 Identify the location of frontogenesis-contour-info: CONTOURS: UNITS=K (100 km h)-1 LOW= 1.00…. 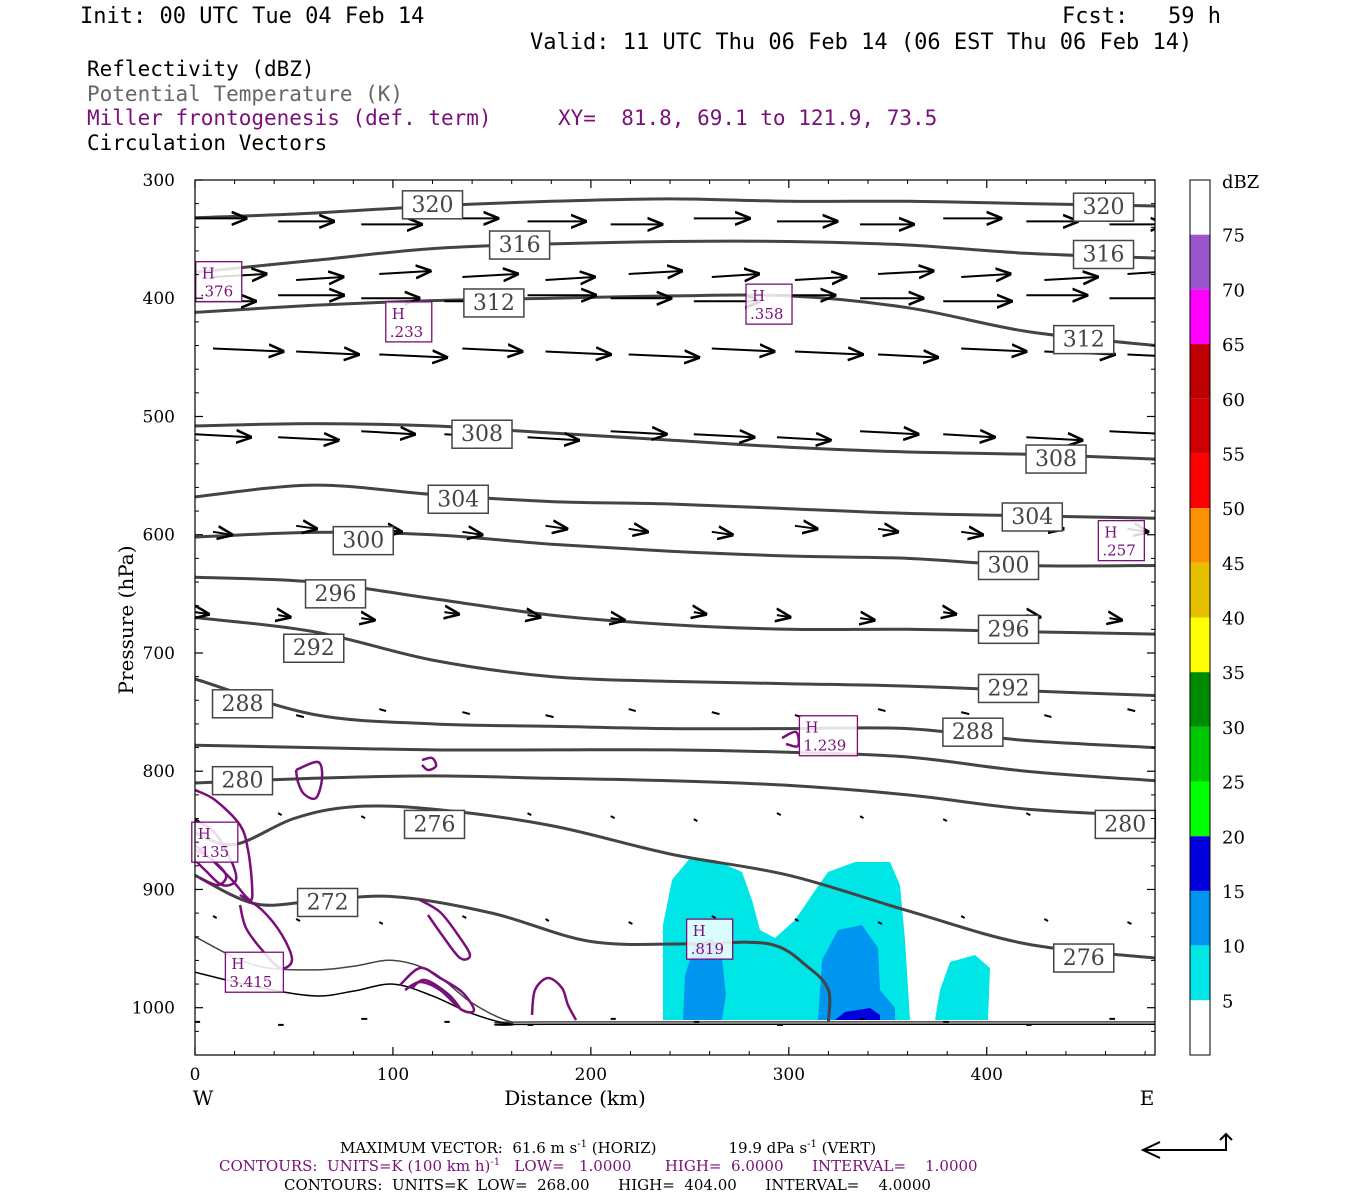
(598, 1166).